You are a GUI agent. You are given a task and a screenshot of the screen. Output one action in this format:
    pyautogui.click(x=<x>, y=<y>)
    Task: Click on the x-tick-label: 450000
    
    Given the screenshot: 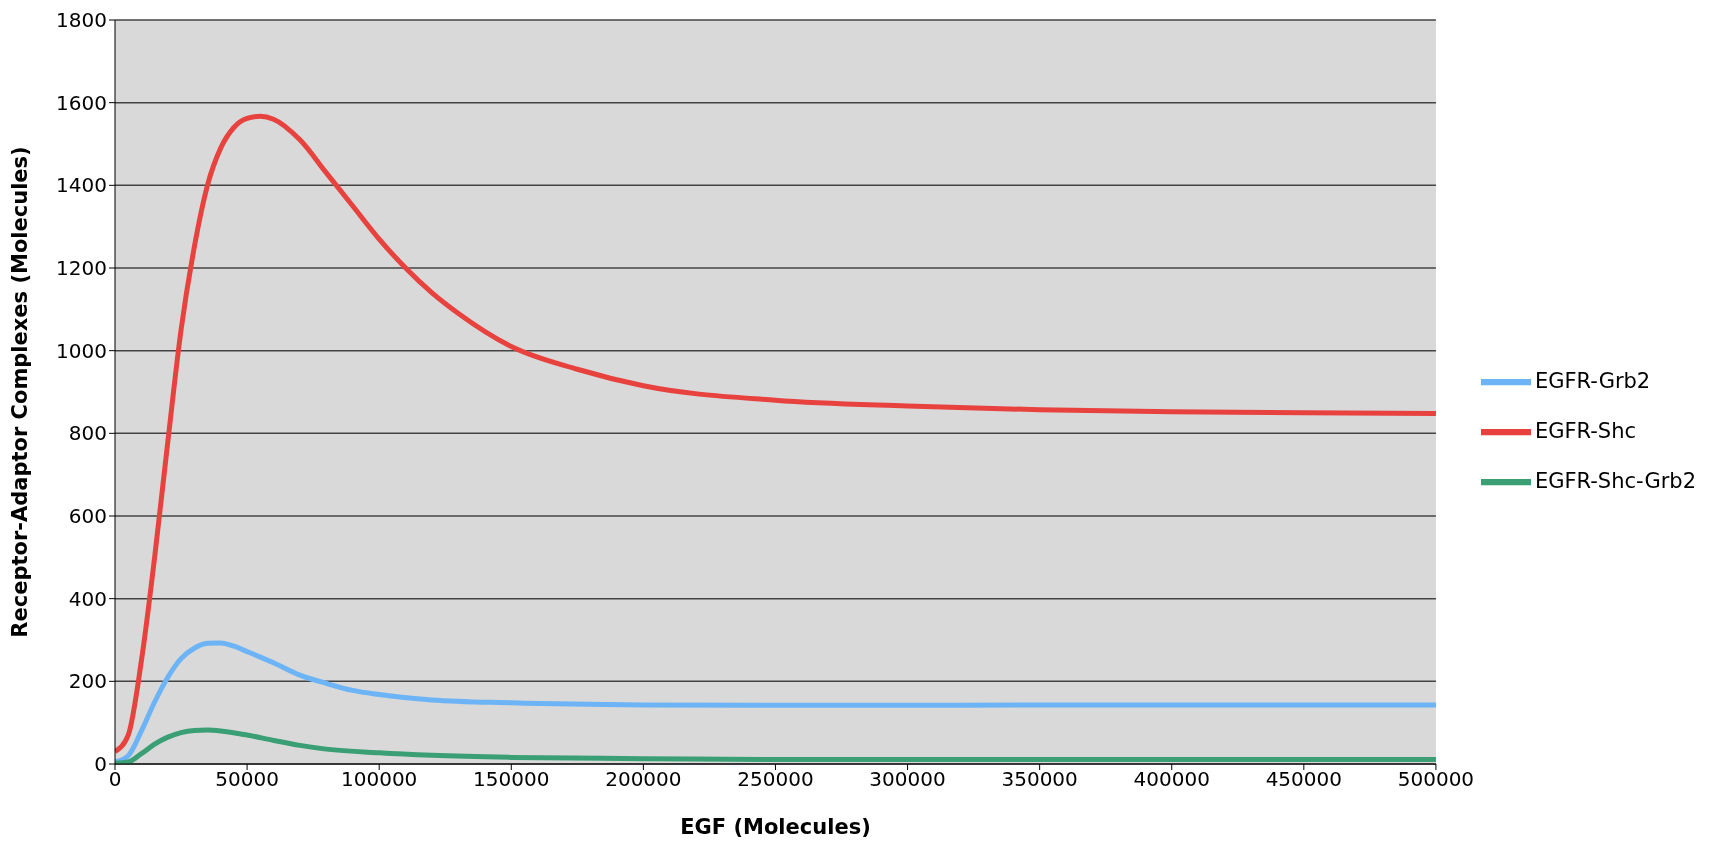 What is the action you would take?
    pyautogui.click(x=1304, y=779)
    